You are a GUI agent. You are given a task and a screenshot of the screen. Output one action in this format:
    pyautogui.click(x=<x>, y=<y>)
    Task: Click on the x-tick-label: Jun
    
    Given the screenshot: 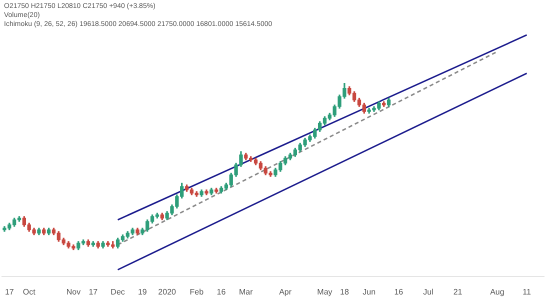 What is the action you would take?
    pyautogui.click(x=369, y=291)
    